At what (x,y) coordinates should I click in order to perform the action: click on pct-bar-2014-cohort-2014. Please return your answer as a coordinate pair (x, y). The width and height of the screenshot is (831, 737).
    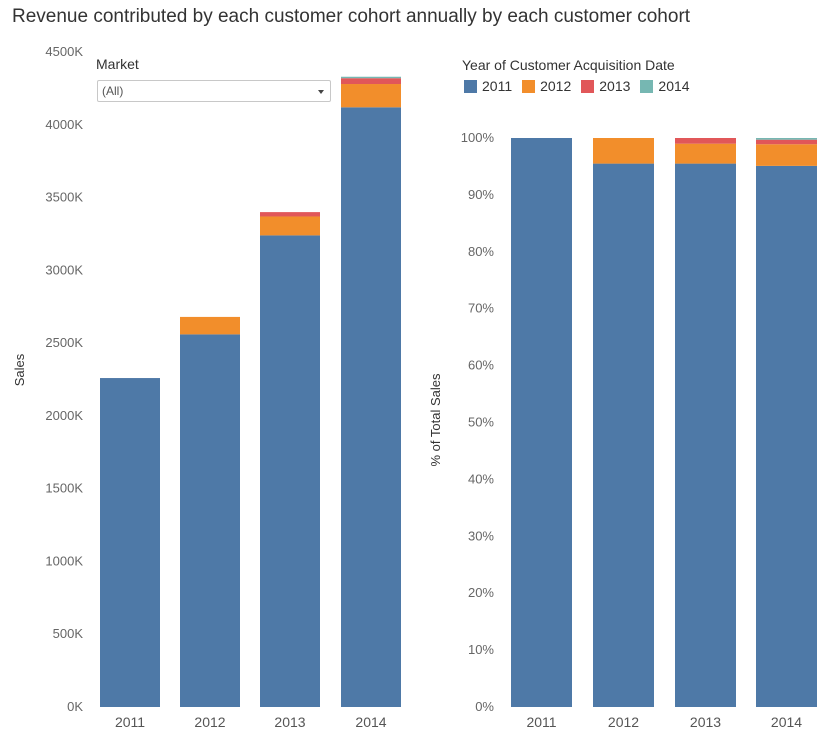
    Looking at the image, I should click on (786, 139).